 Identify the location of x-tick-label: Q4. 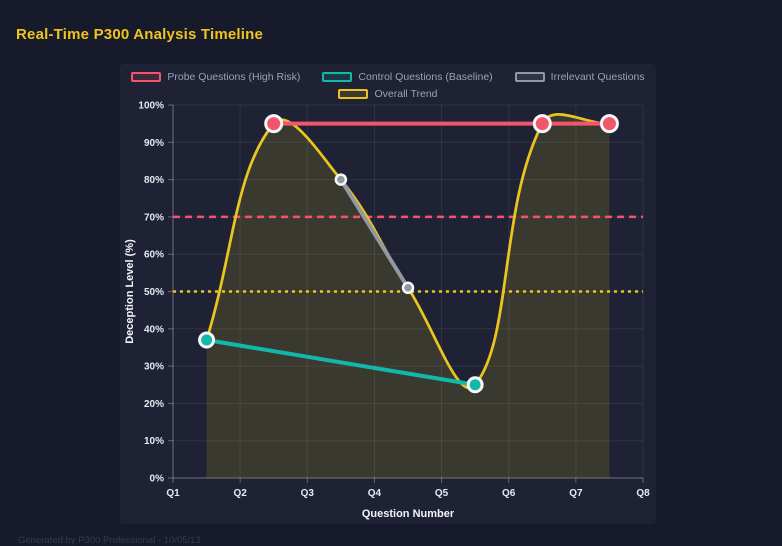
(375, 493).